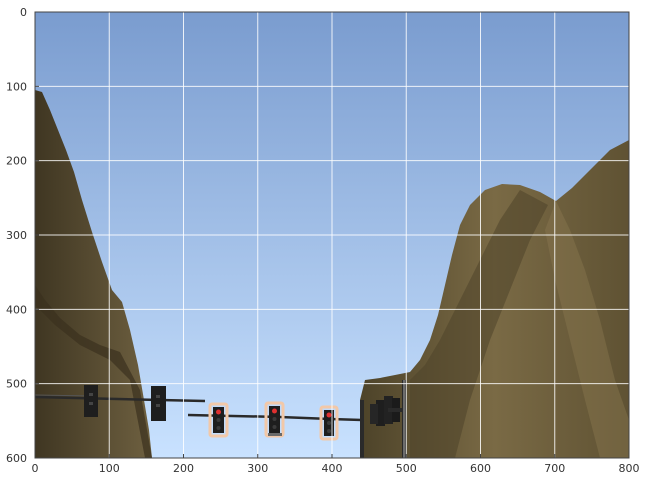  What do you see at coordinates (480, 468) in the screenshot?
I see `x-tick-label: 600` at bounding box center [480, 468].